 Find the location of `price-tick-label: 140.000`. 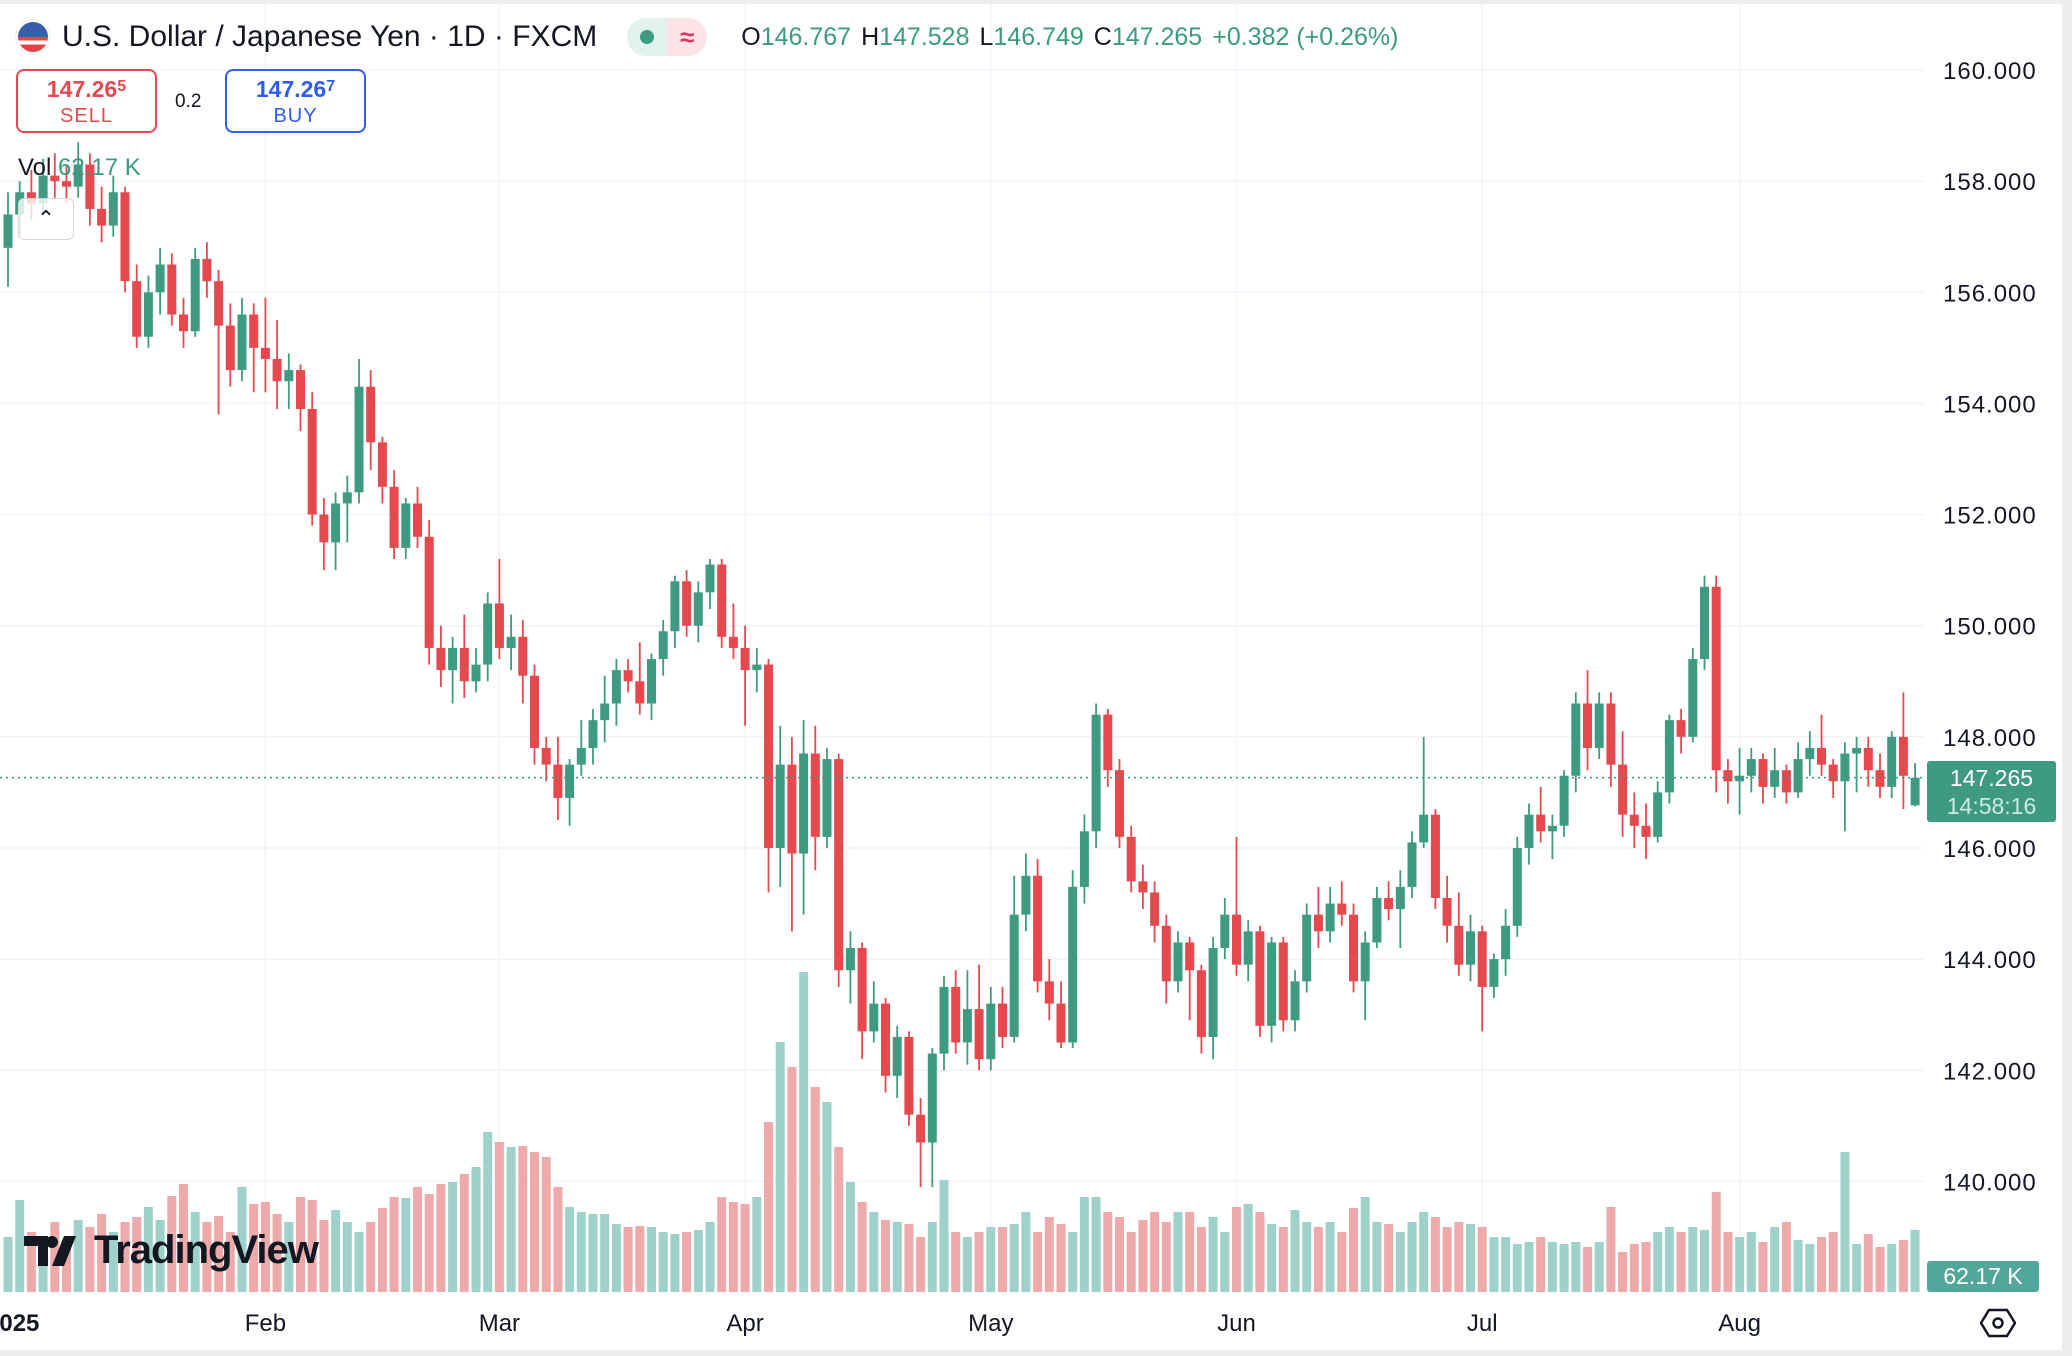

price-tick-label: 140.000 is located at coordinates (1990, 1182).